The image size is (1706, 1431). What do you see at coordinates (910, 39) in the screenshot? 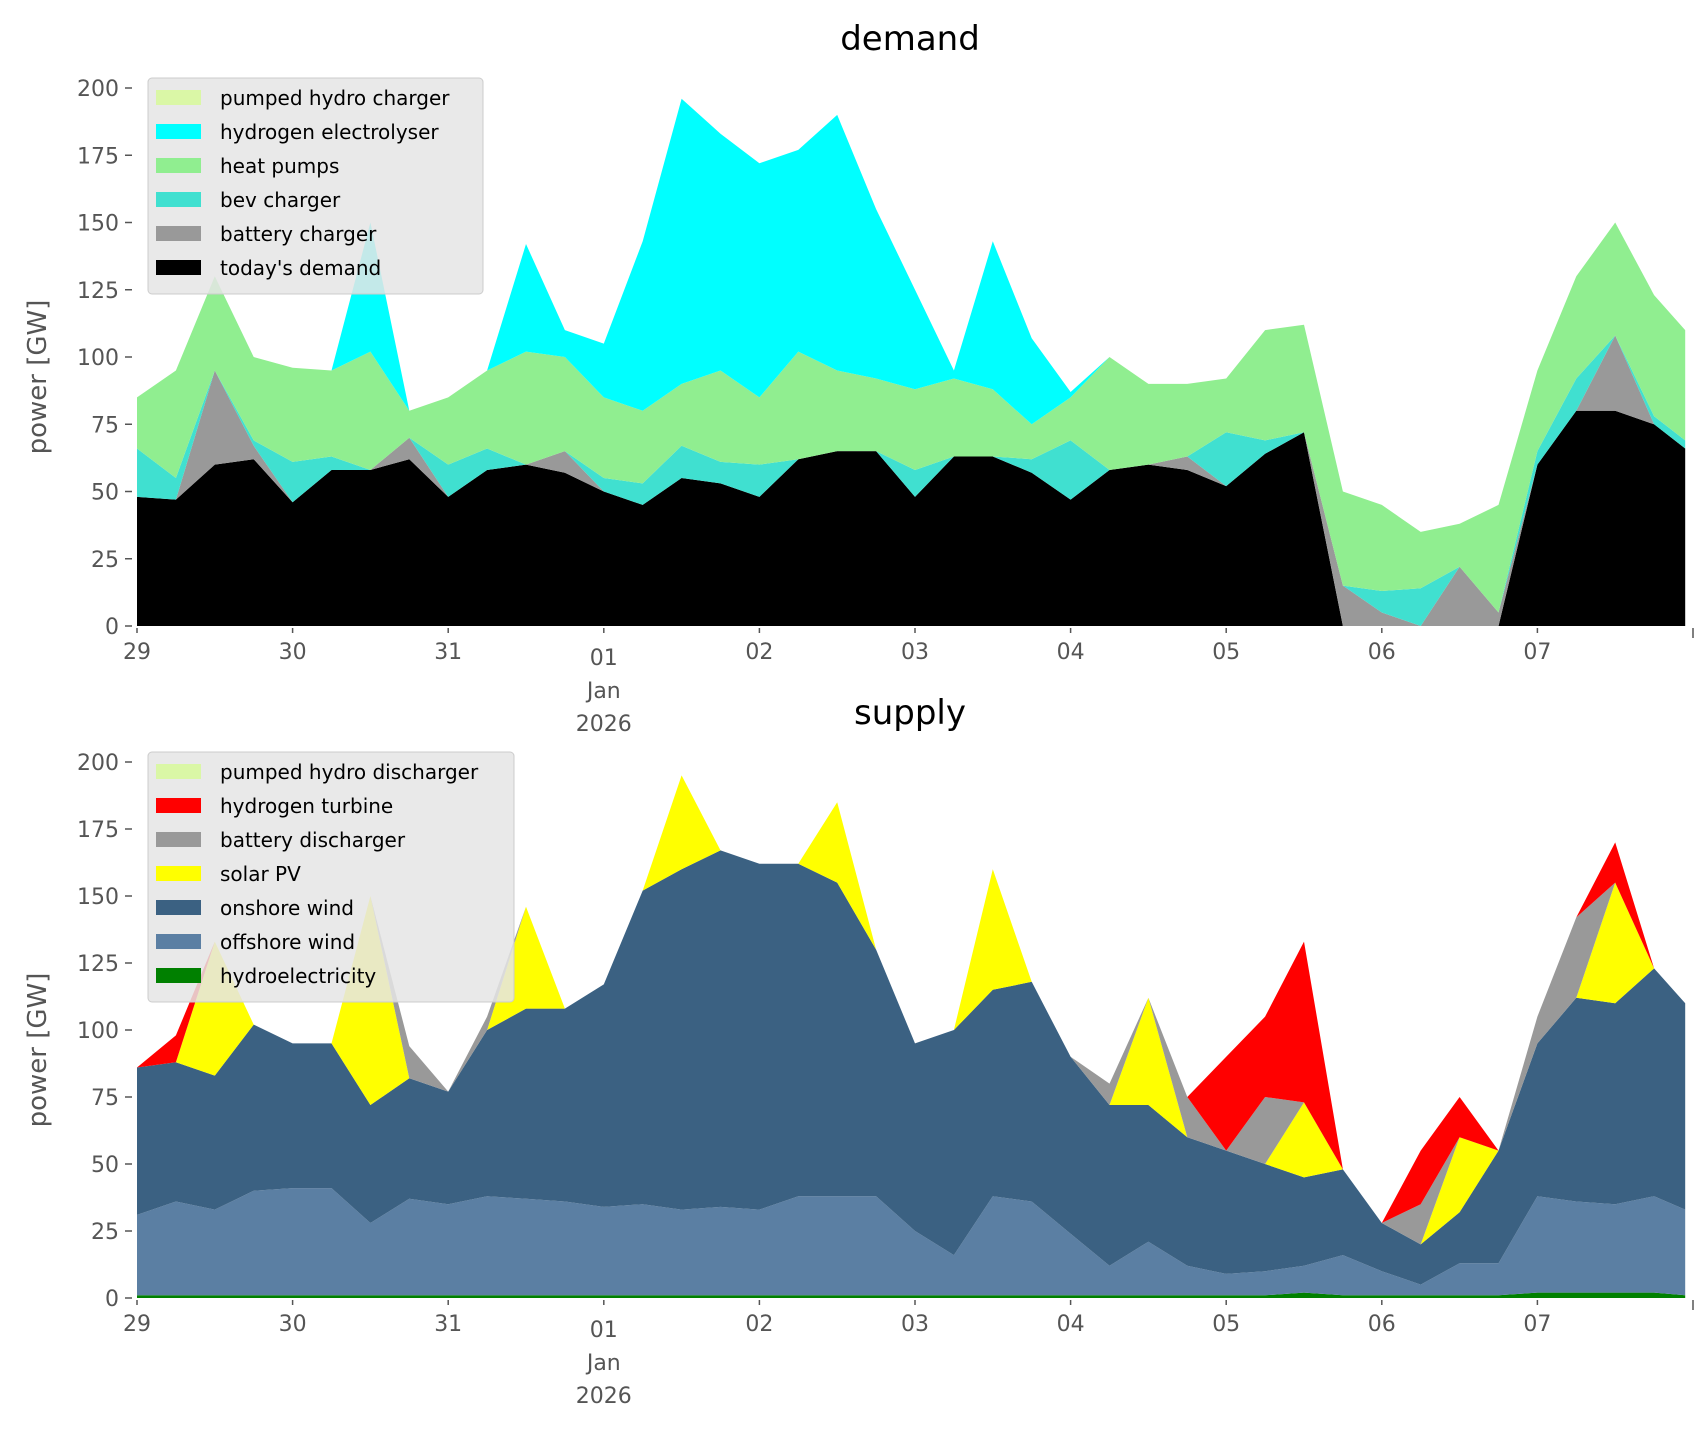
I see `chart-title: demand` at bounding box center [910, 39].